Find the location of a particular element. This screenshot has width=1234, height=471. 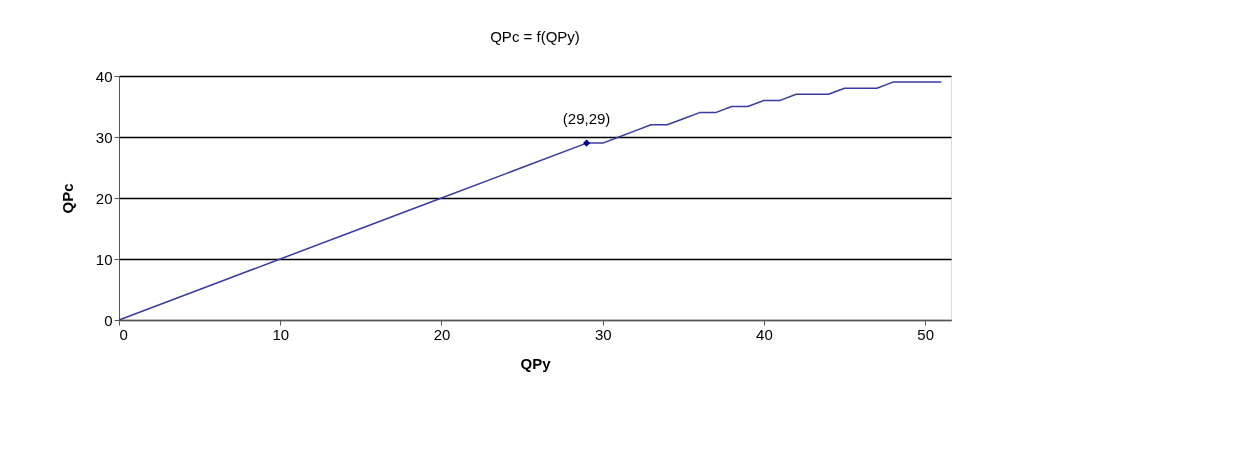

y-tick-label: 20 is located at coordinates (104, 198).